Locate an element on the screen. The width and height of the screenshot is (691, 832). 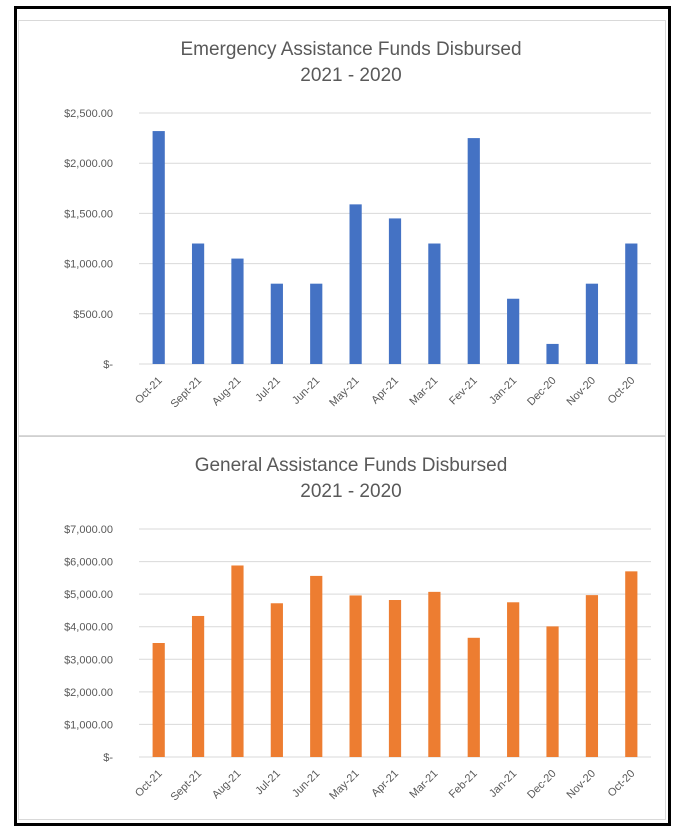
y-tick-label: $2,500.00 is located at coordinates (88, 114).